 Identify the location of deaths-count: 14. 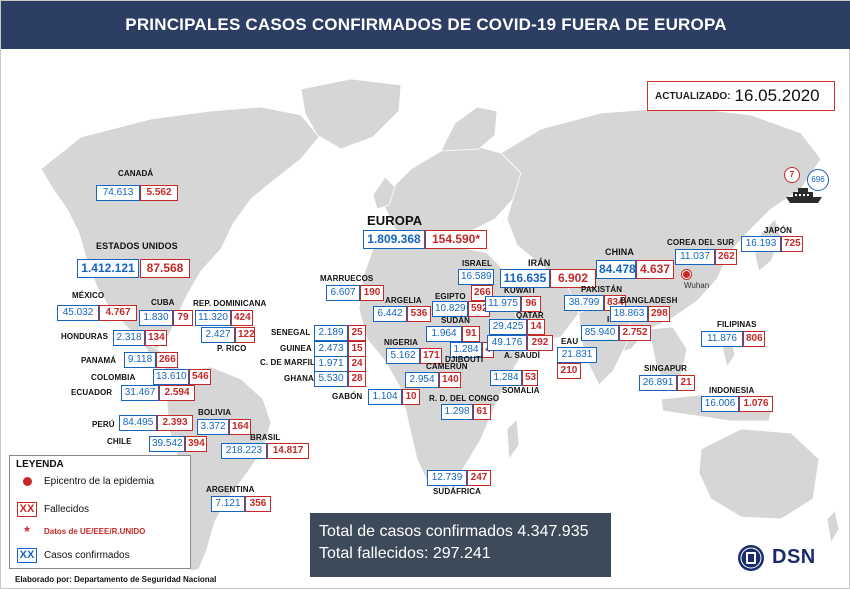
(536, 327).